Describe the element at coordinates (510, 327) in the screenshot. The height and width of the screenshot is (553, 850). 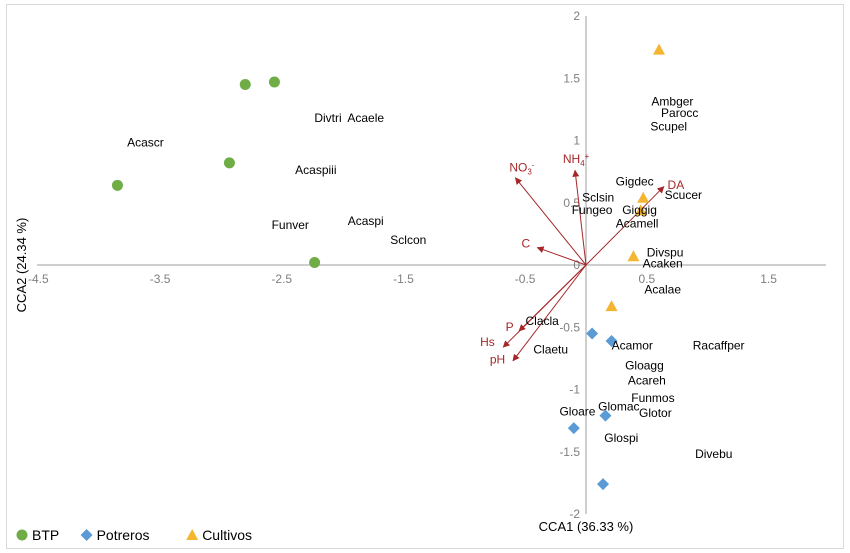
I see `vector-label-p: P` at that location.